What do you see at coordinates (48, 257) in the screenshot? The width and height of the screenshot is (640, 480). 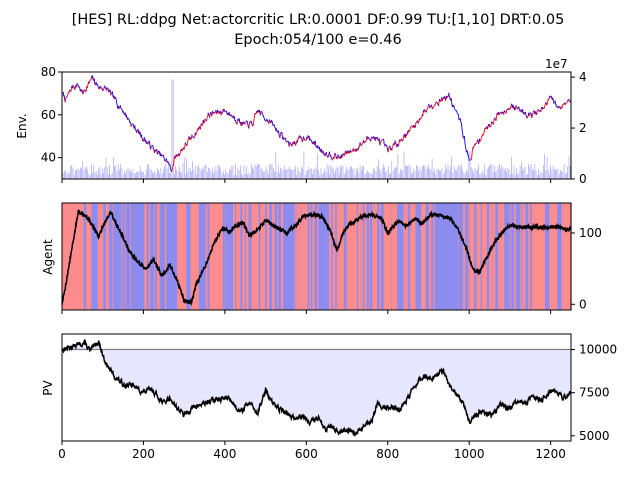 I see `agent-ylabel: Agent` at bounding box center [48, 257].